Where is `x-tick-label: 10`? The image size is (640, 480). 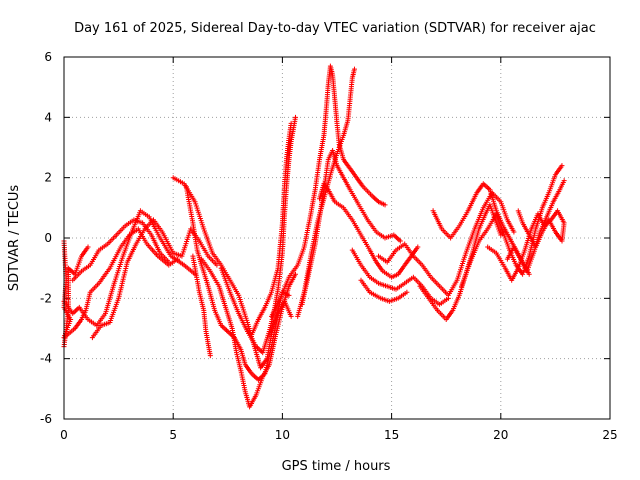 x-tick-label: 10 is located at coordinates (282, 435).